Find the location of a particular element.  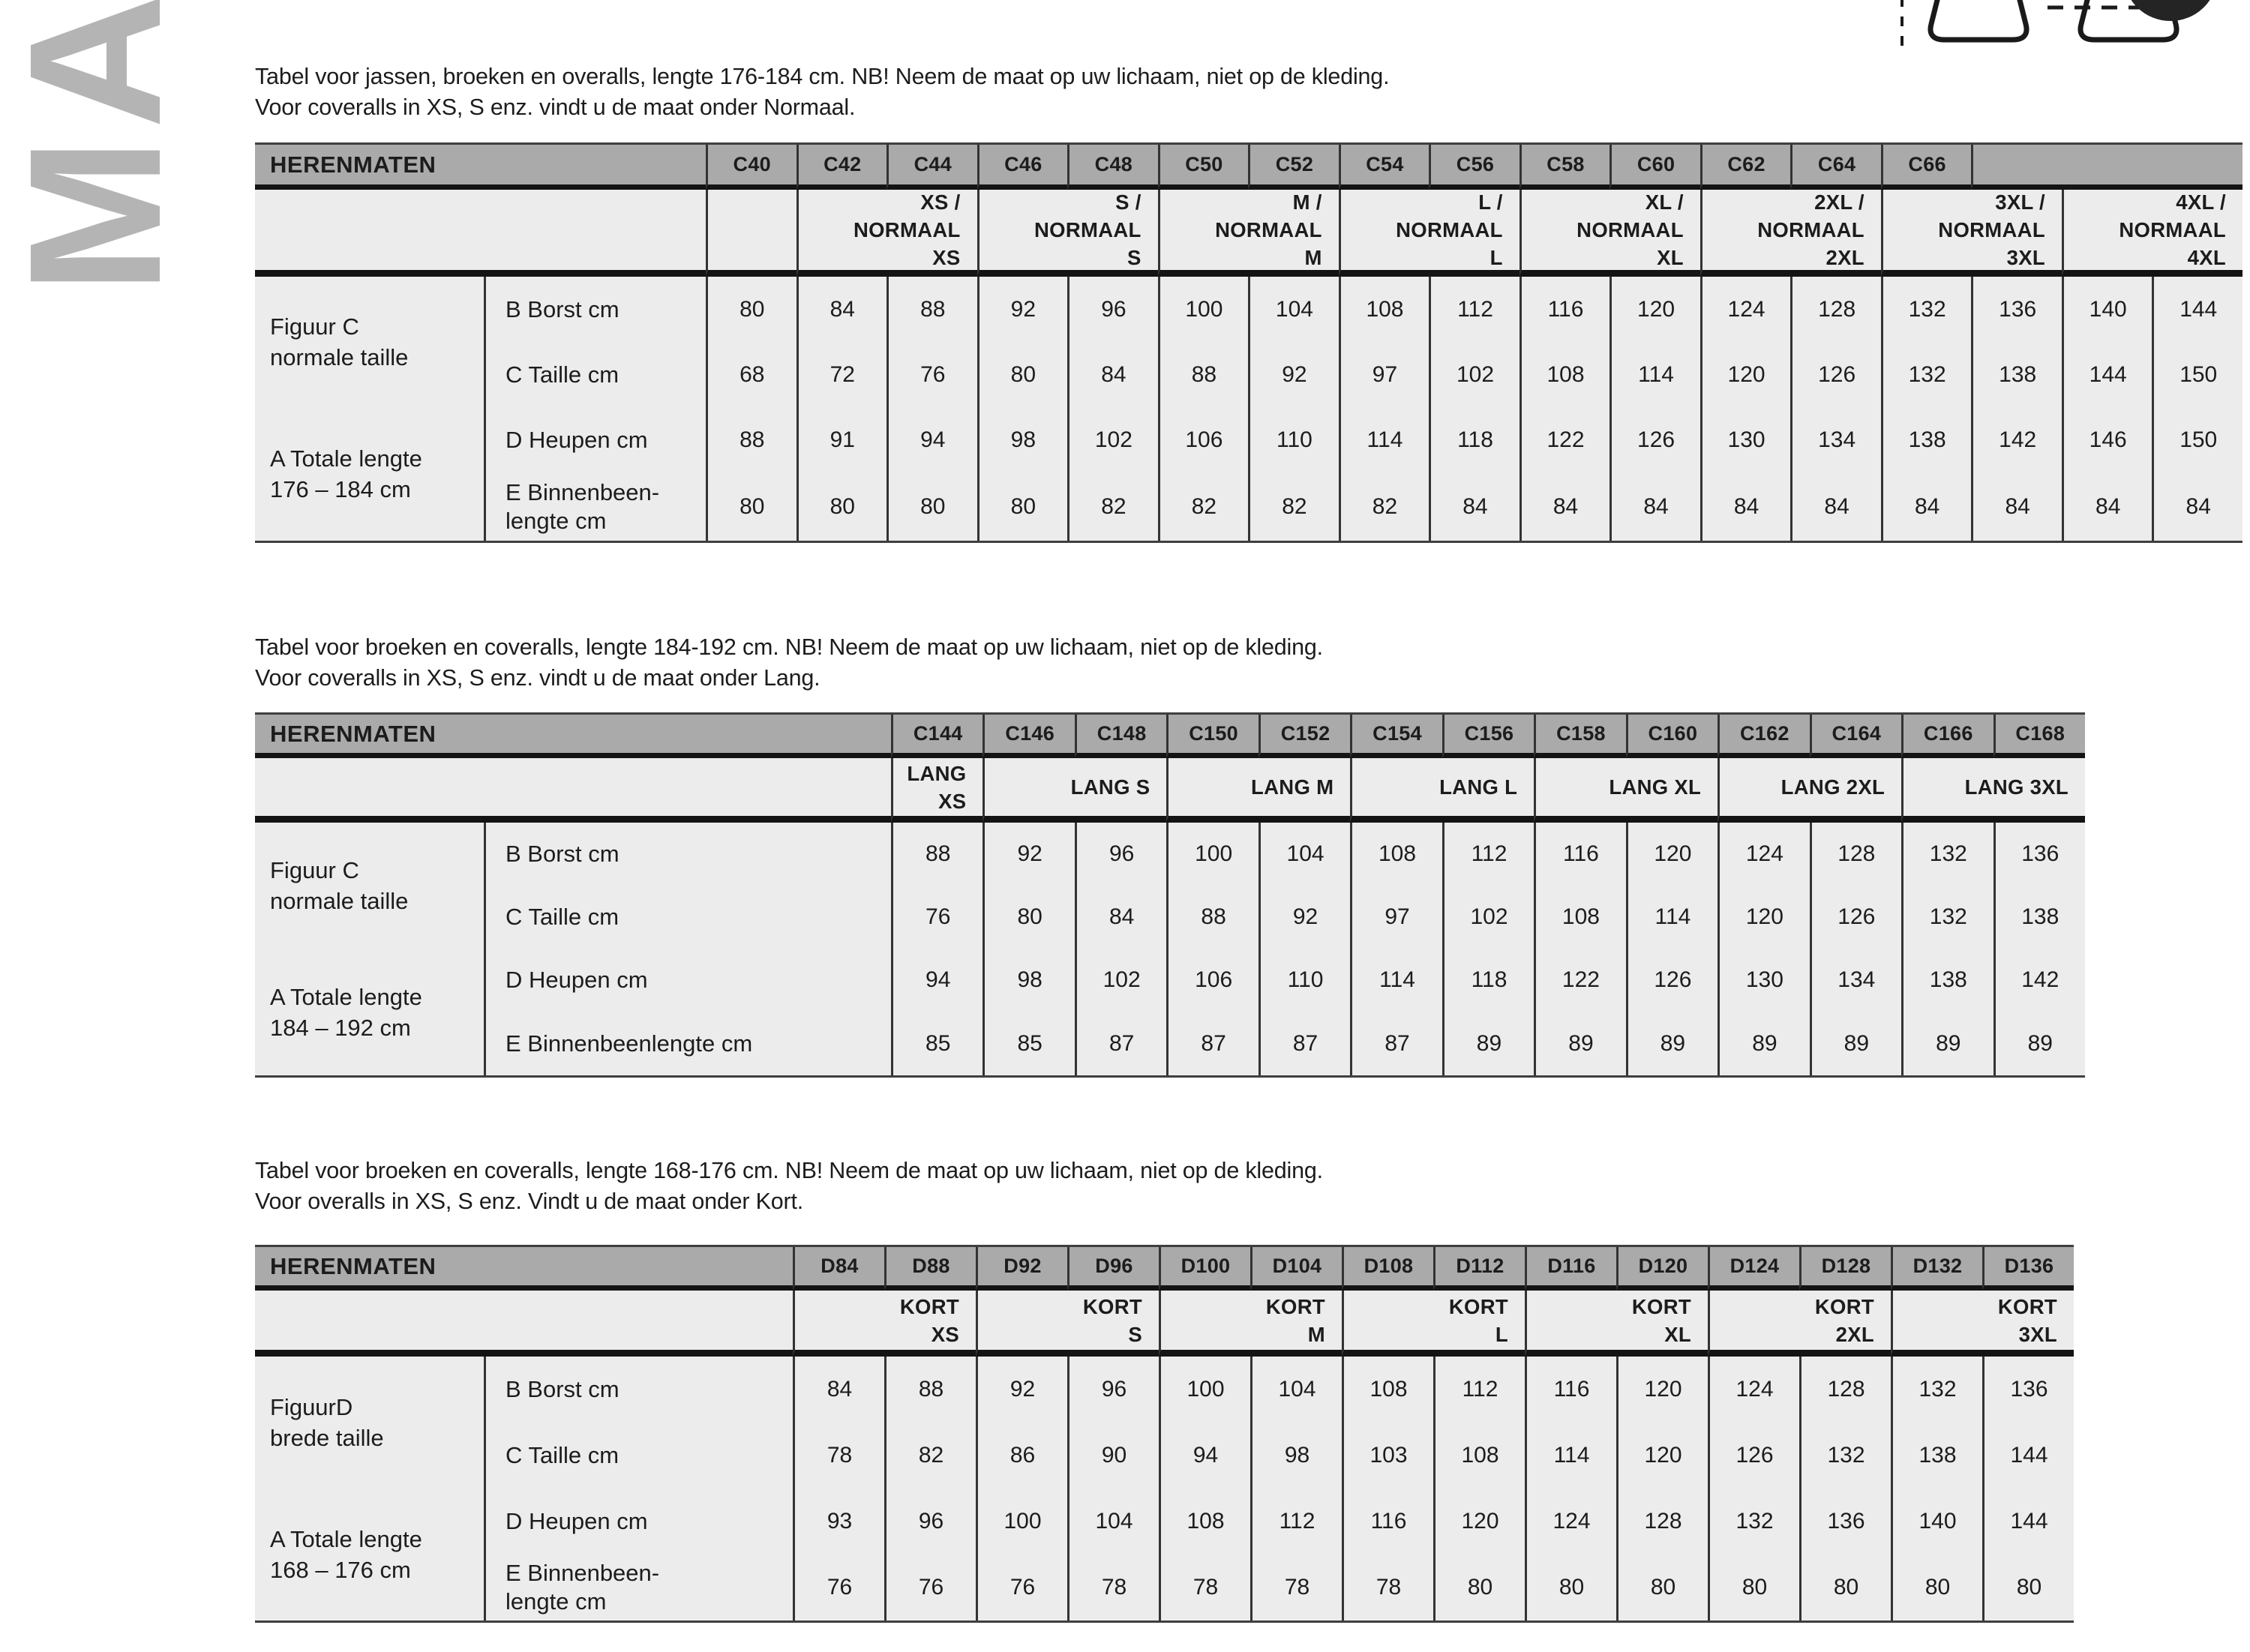

size-code-header: C168 is located at coordinates (2039, 736).